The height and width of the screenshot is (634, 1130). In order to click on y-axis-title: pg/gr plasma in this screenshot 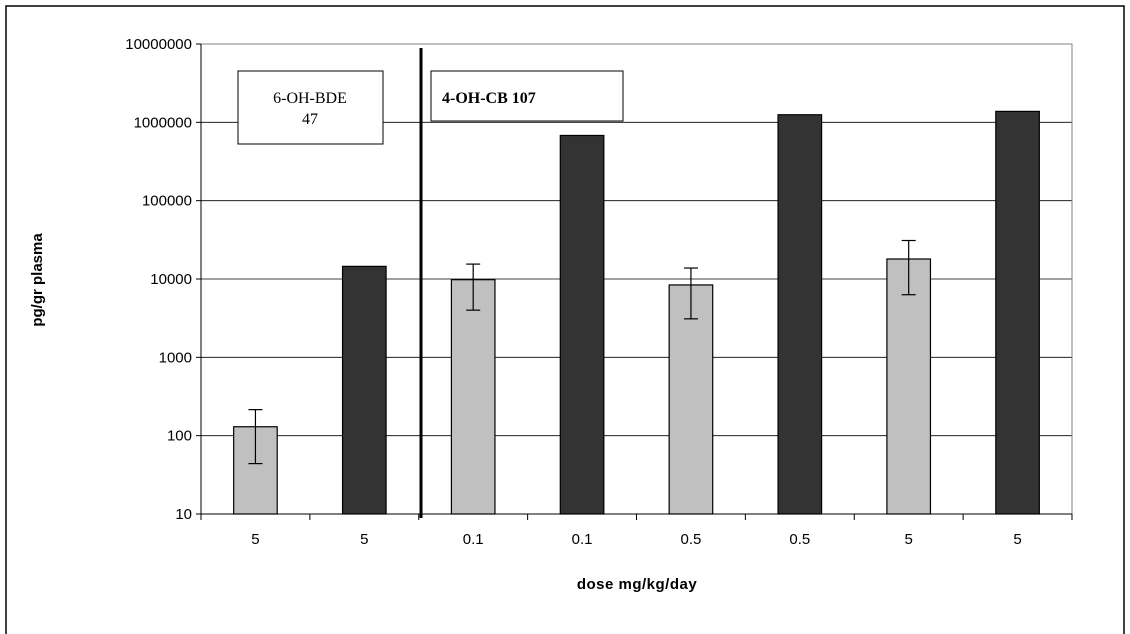, I will do `click(37, 280)`.